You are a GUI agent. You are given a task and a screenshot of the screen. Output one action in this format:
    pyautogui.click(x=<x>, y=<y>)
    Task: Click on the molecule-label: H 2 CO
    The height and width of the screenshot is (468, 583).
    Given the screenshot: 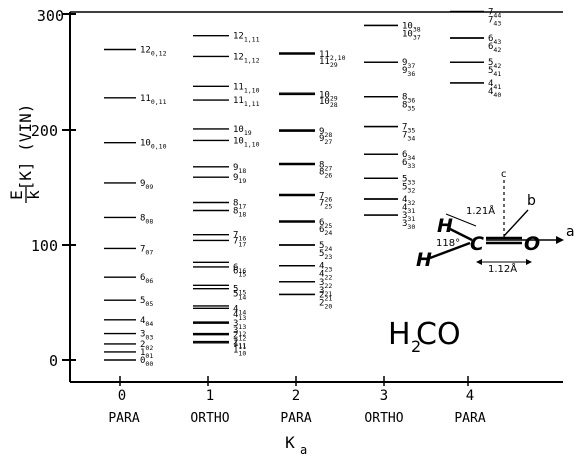 What is the action you would take?
    pyautogui.click(x=424, y=336)
    